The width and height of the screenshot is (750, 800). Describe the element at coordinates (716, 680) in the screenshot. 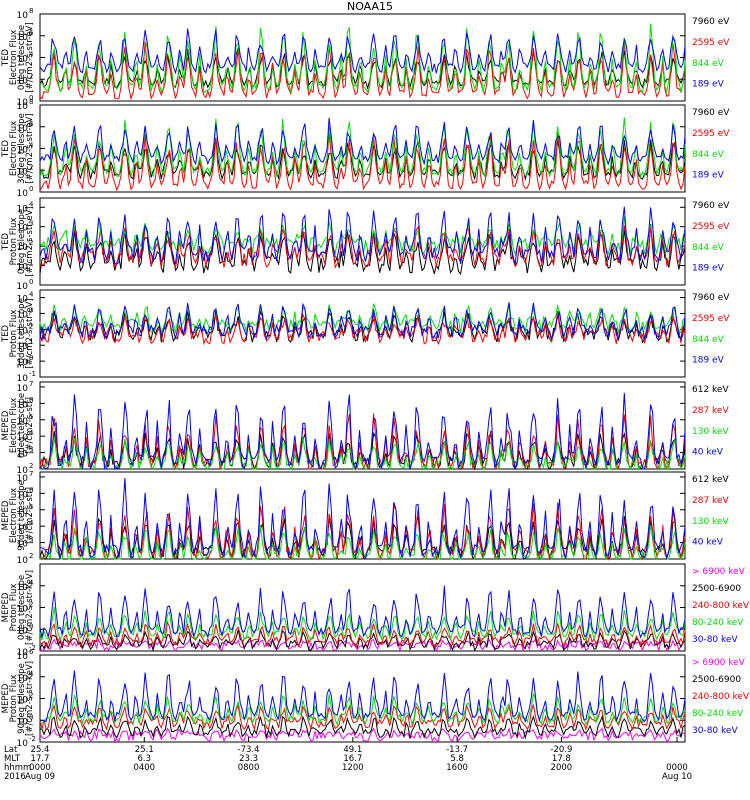

I see `legend-entry: 2500-6900` at that location.